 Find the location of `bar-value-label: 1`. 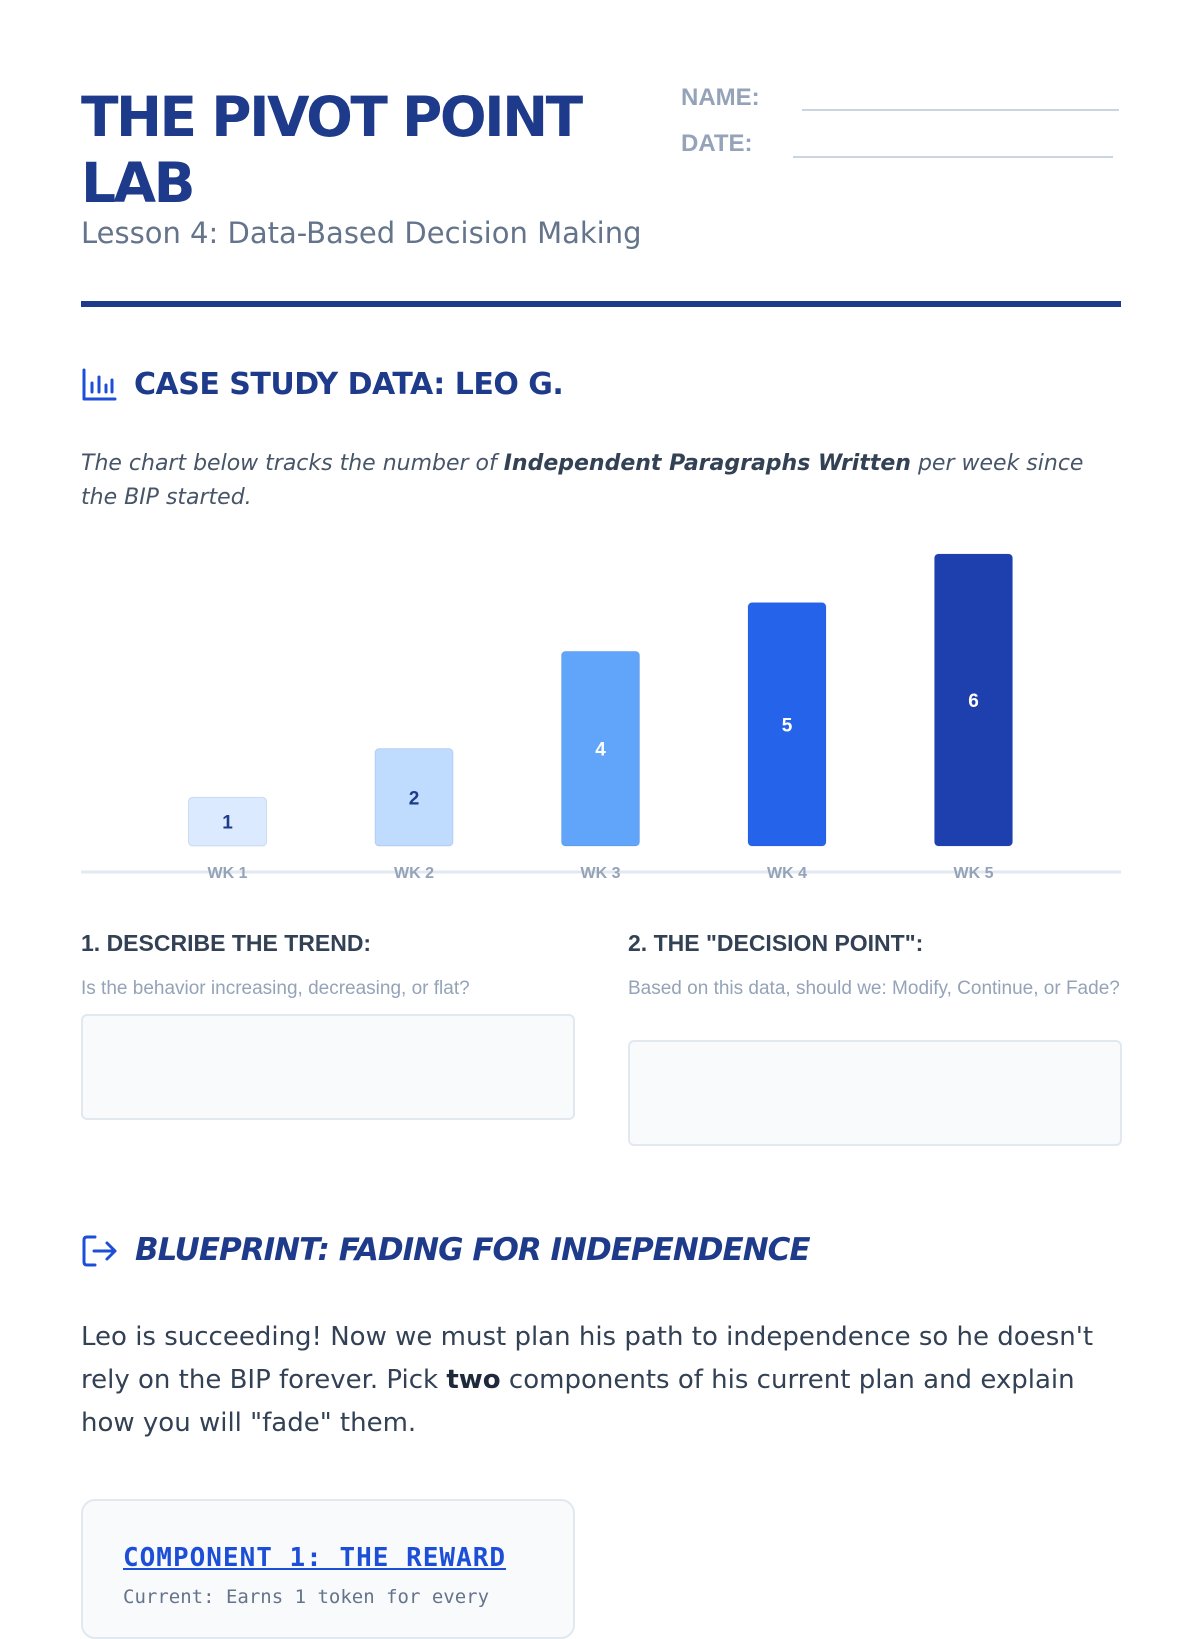

bar-value-label: 1 is located at coordinates (227, 823).